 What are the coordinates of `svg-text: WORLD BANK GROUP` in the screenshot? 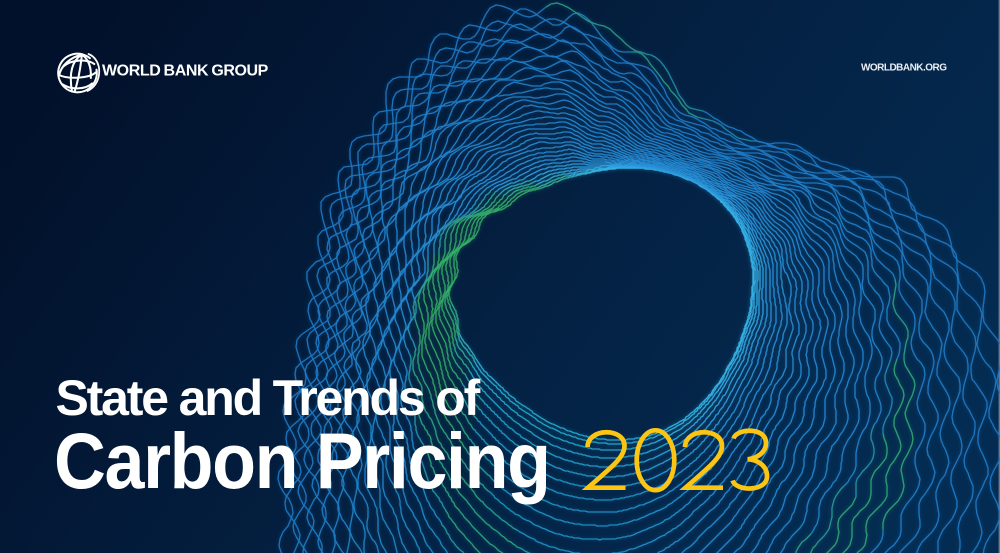 It's located at (185, 70).